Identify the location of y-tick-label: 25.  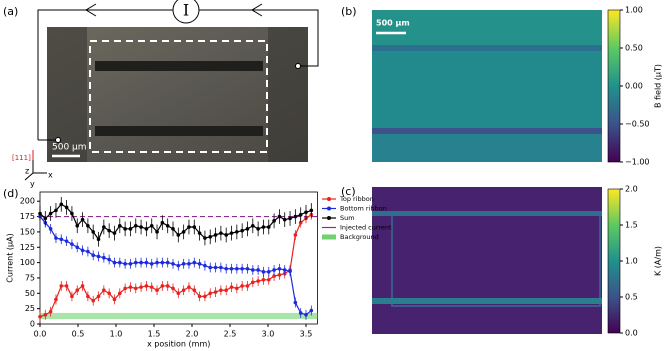
(30, 308).